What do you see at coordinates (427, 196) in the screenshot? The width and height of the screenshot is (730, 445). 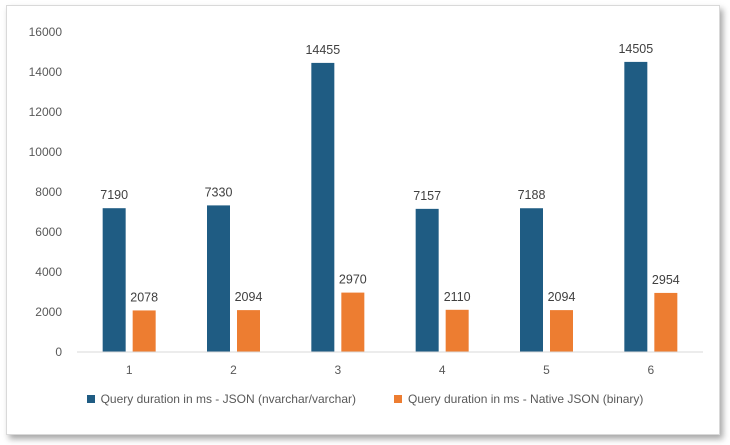 I see `data-label: 7157` at bounding box center [427, 196].